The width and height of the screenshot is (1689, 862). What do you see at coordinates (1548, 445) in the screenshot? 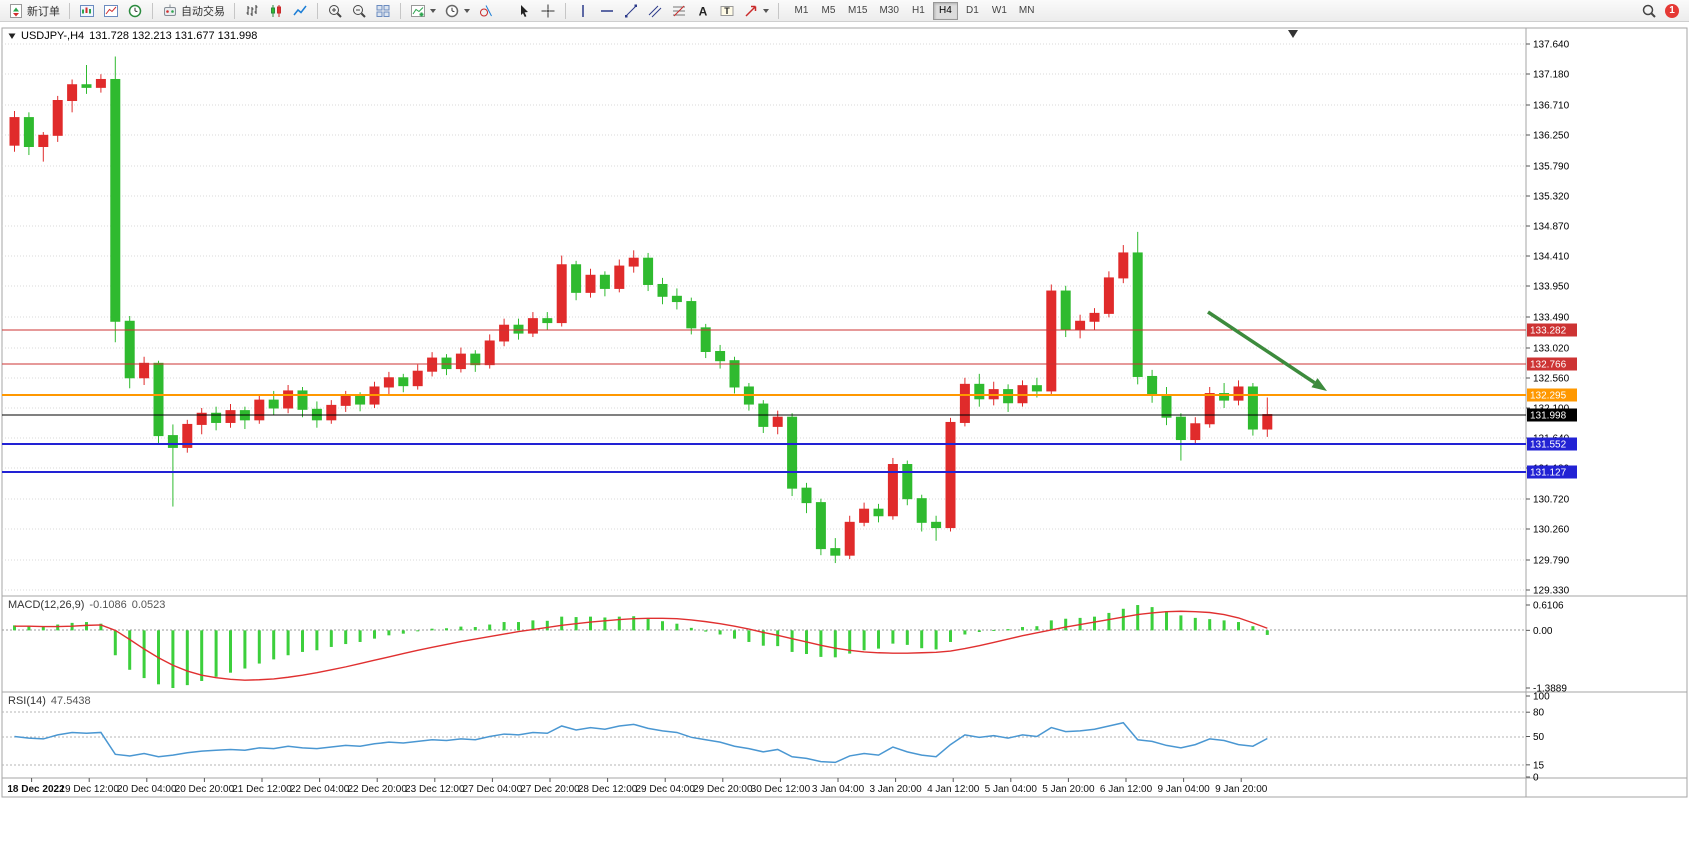
I see `svg-text: 131.552` at bounding box center [1548, 445].